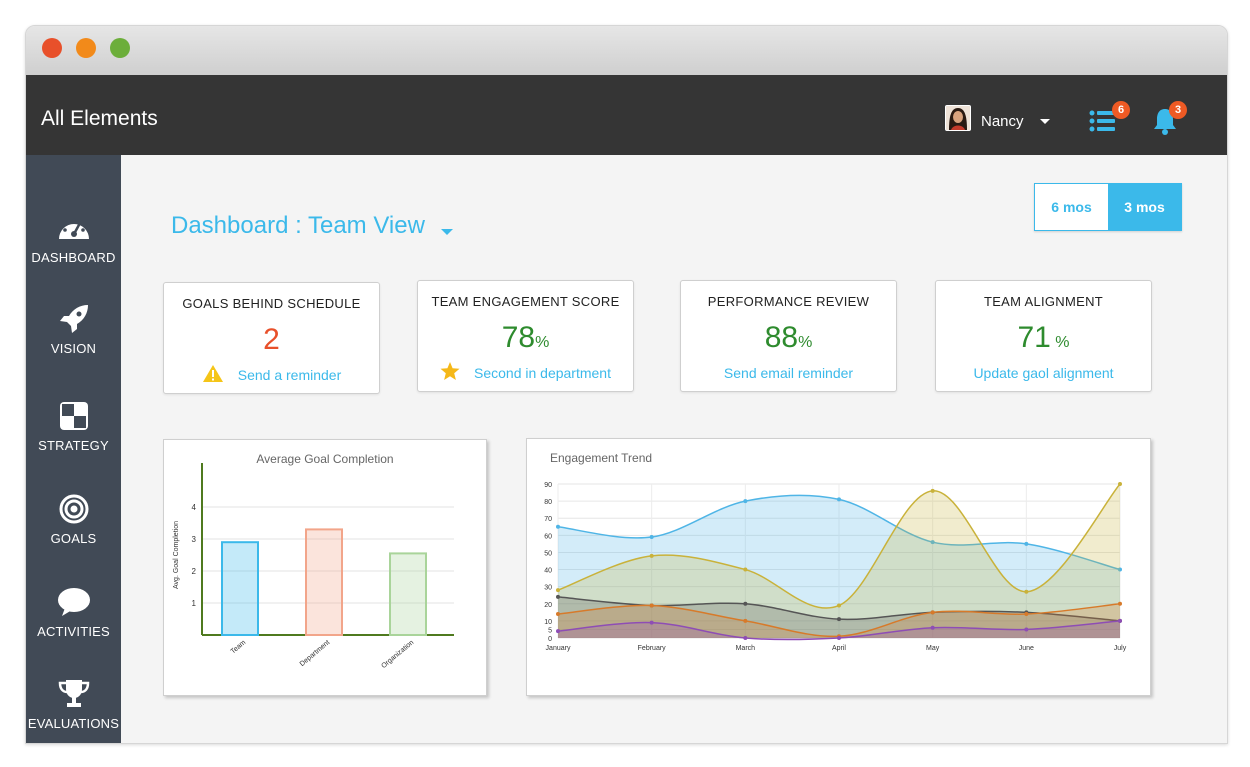 The height and width of the screenshot is (767, 1250). I want to click on card-value: 78%, so click(525, 338).